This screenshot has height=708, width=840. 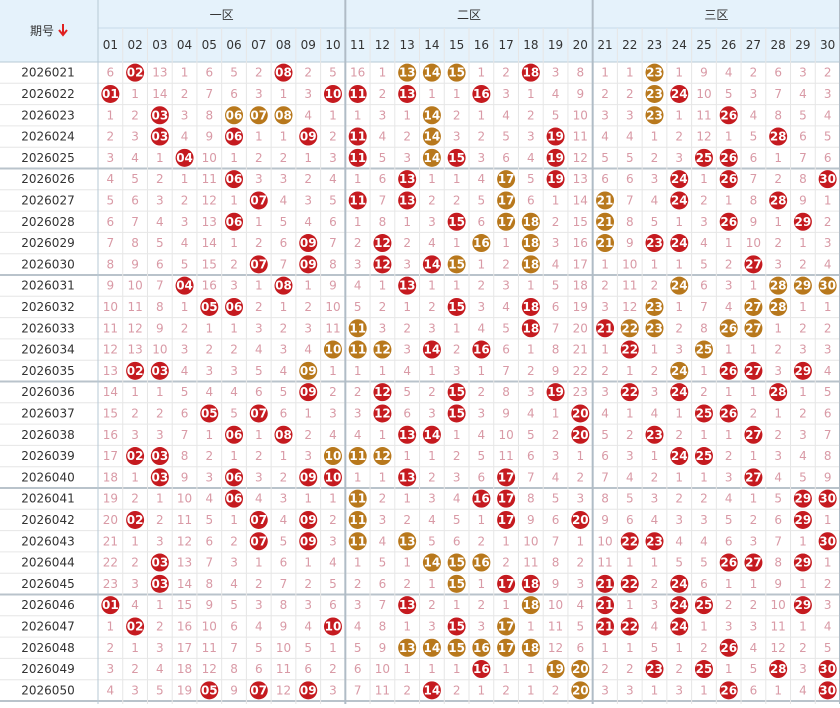 I want to click on issue: 2026026, so click(x=47, y=179).